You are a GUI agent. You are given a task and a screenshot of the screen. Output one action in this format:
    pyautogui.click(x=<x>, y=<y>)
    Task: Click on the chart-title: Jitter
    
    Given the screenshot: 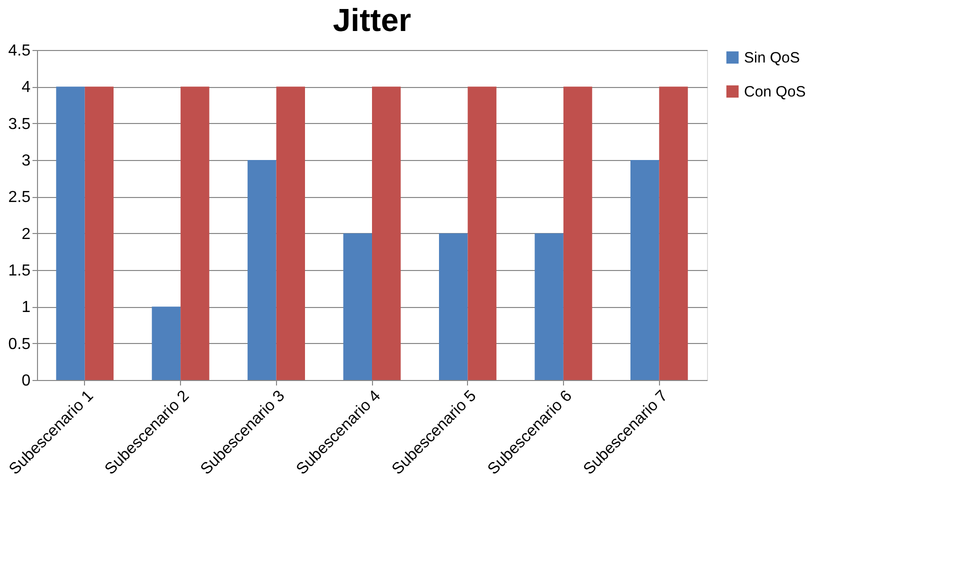 What is the action you would take?
    pyautogui.click(x=372, y=20)
    